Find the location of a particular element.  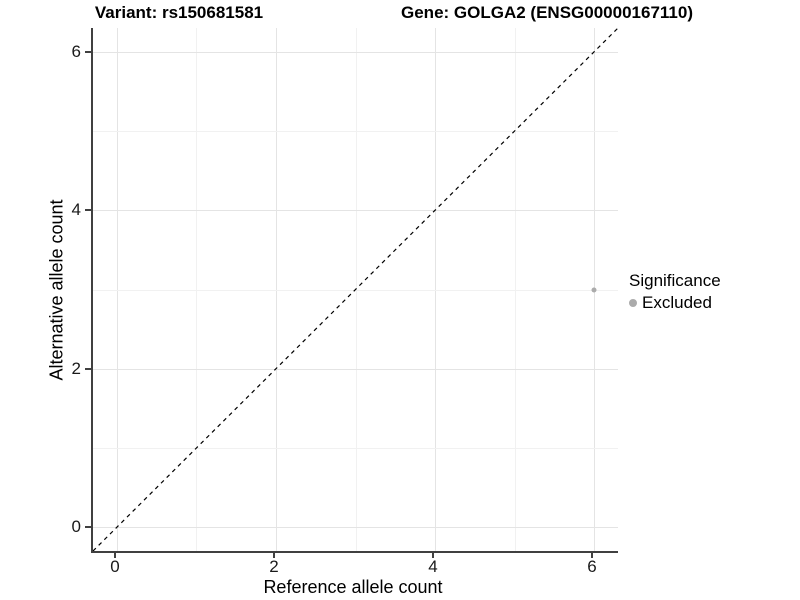

data-point-excluded is located at coordinates (594, 289).